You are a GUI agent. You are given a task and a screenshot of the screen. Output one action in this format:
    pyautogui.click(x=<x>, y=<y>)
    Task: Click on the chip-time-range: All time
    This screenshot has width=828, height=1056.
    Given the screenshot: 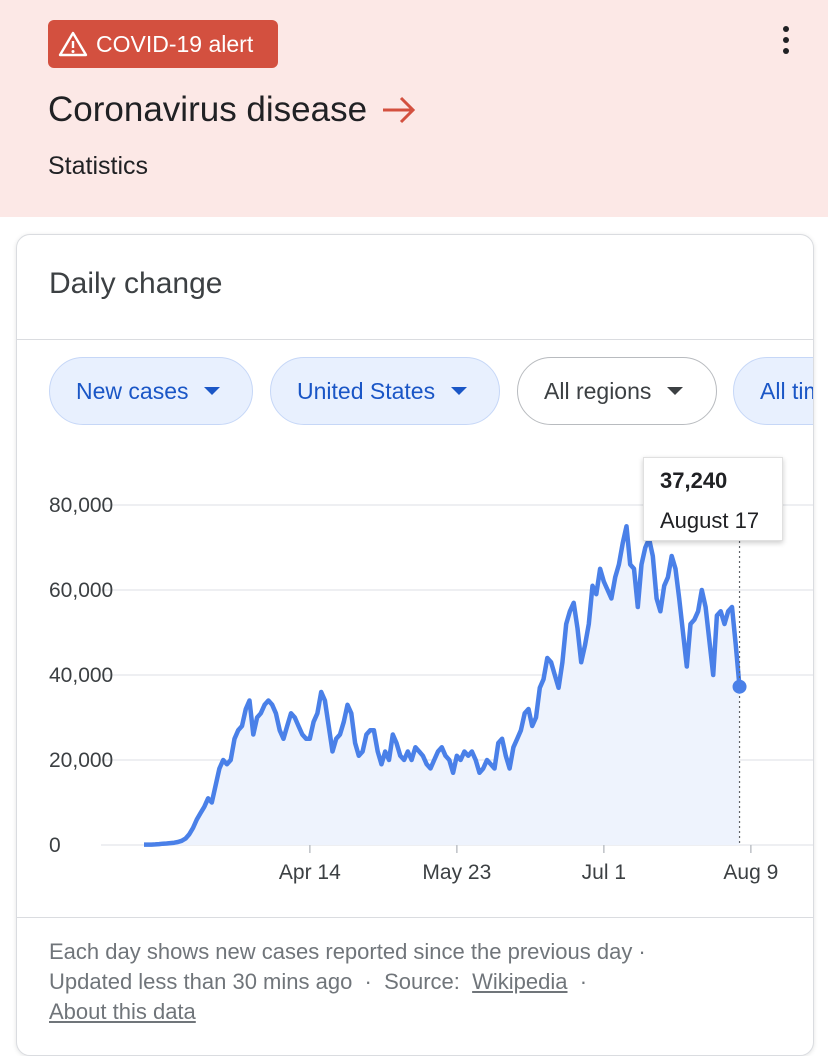 What is the action you would take?
    pyautogui.click(x=773, y=391)
    